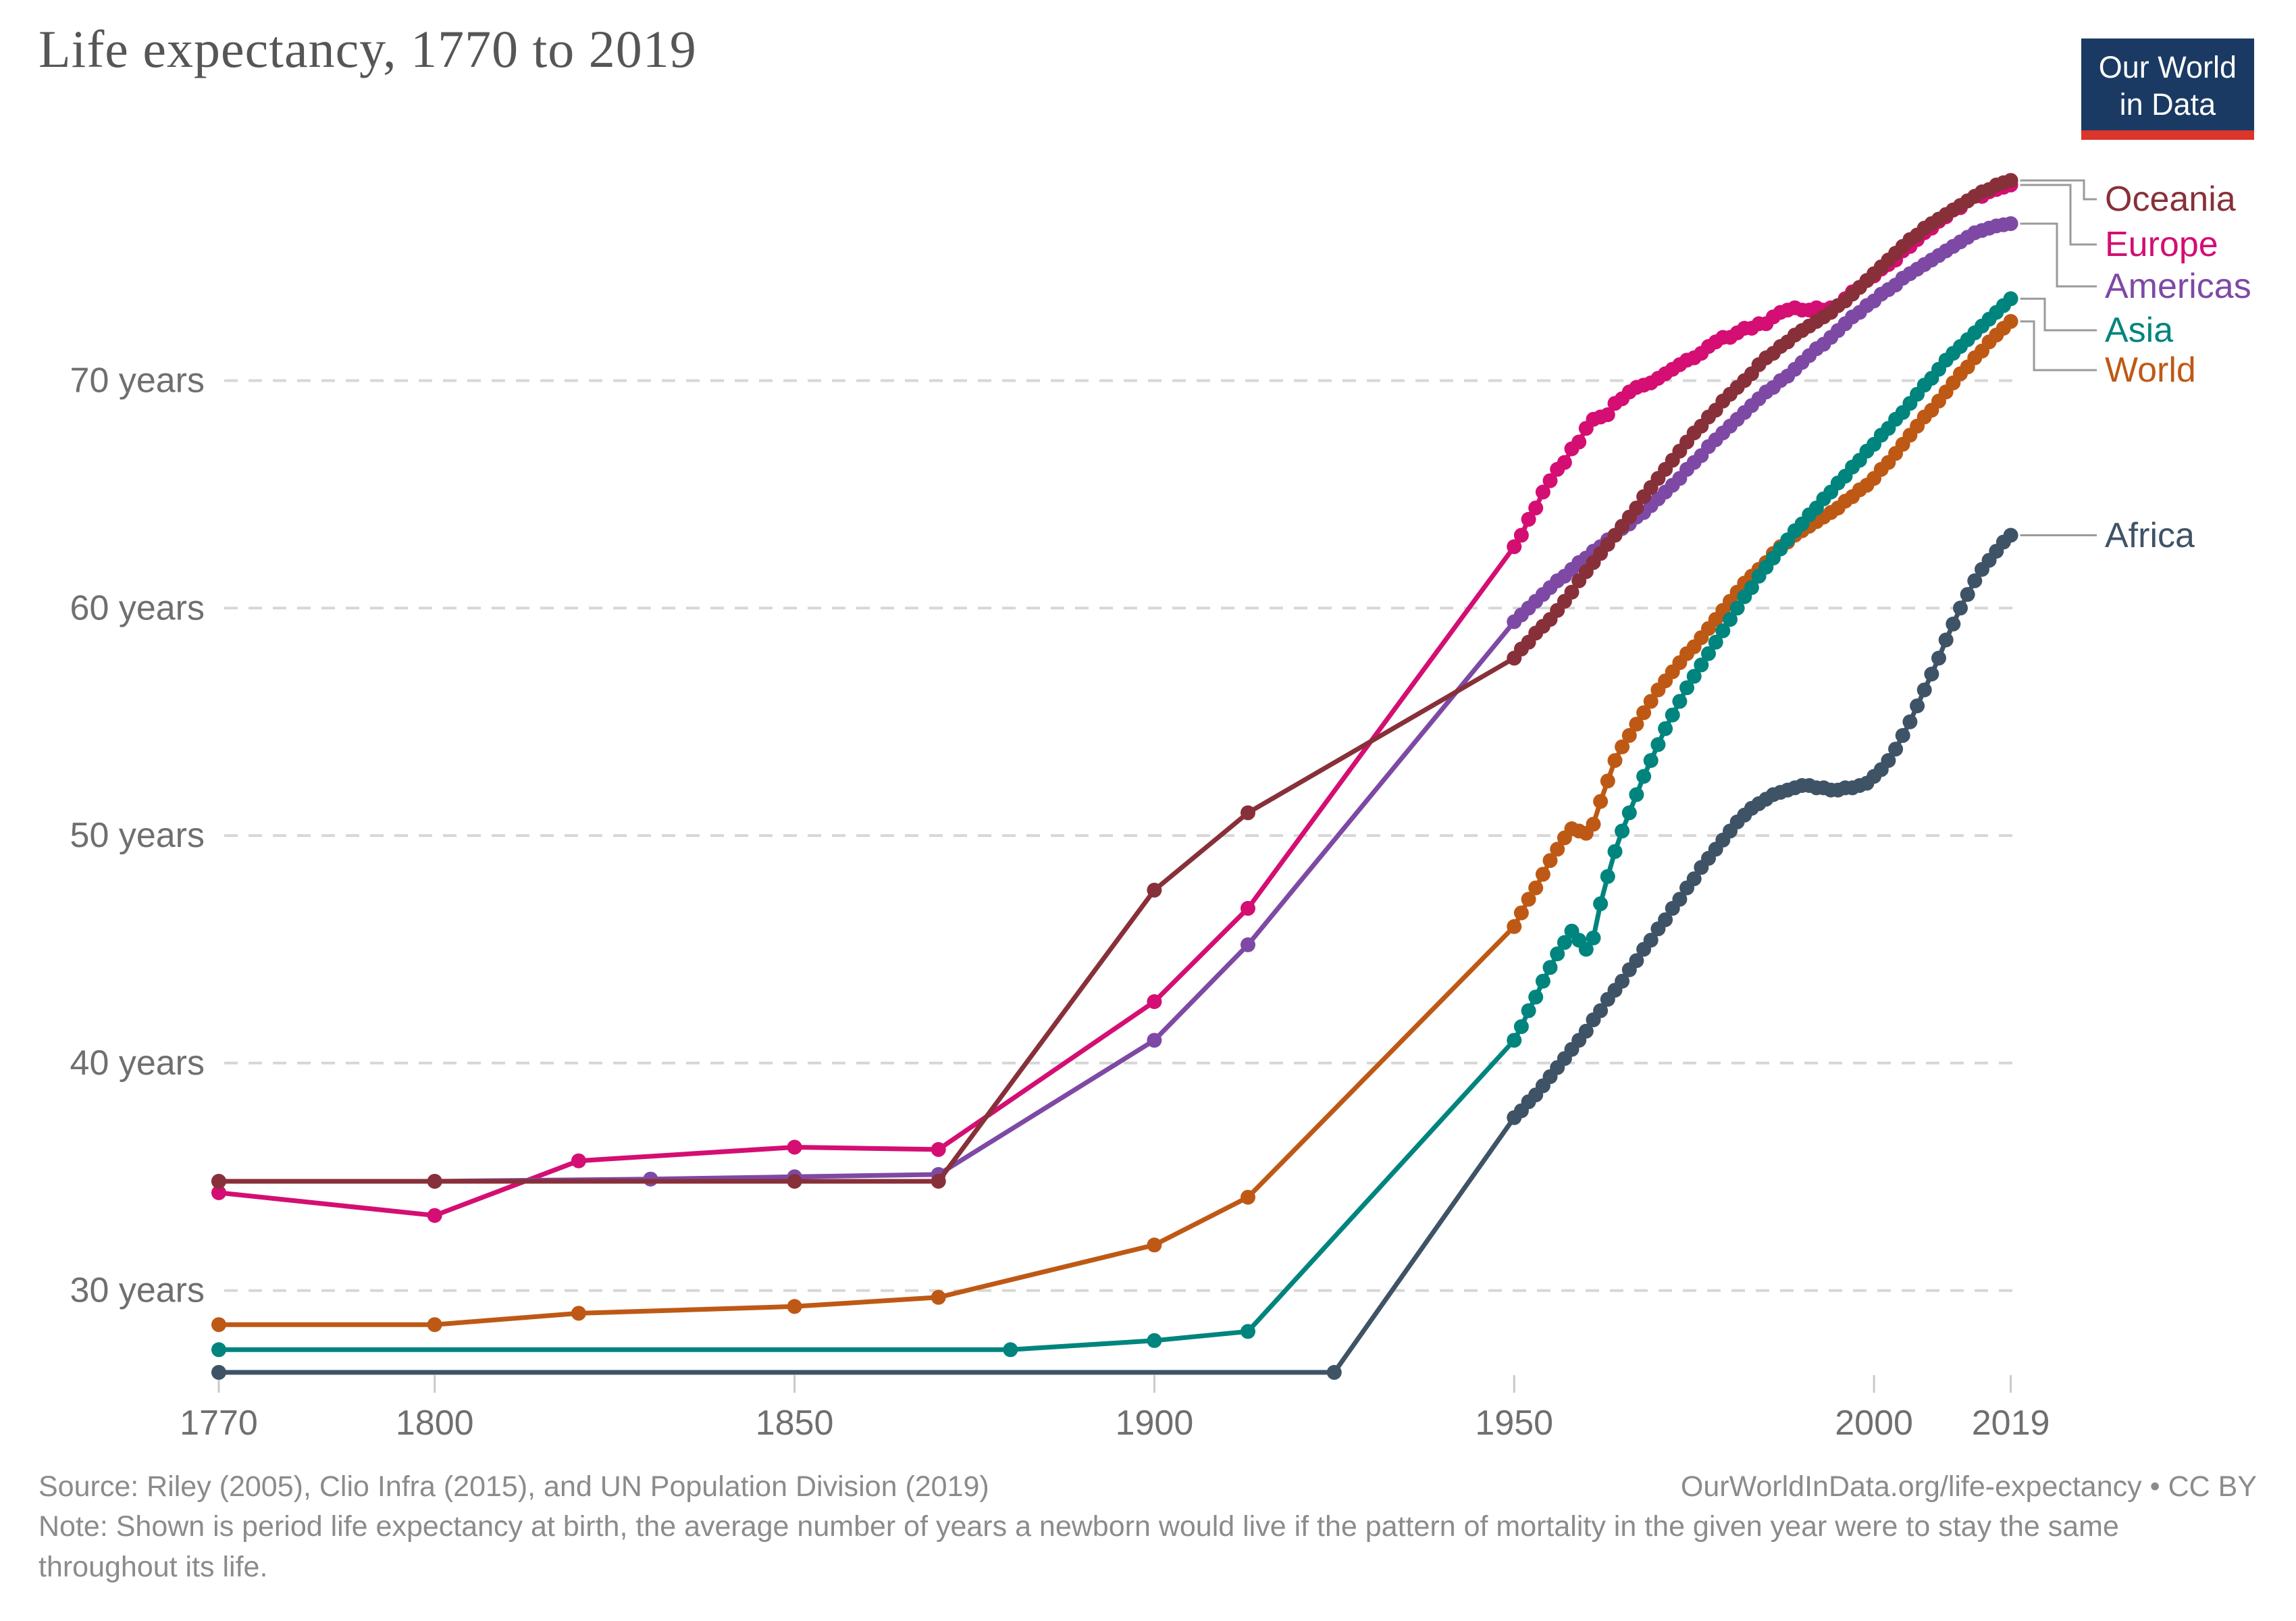 This screenshot has width=2296, height=1621. I want to click on y-tick-label: 70 years, so click(137, 381).